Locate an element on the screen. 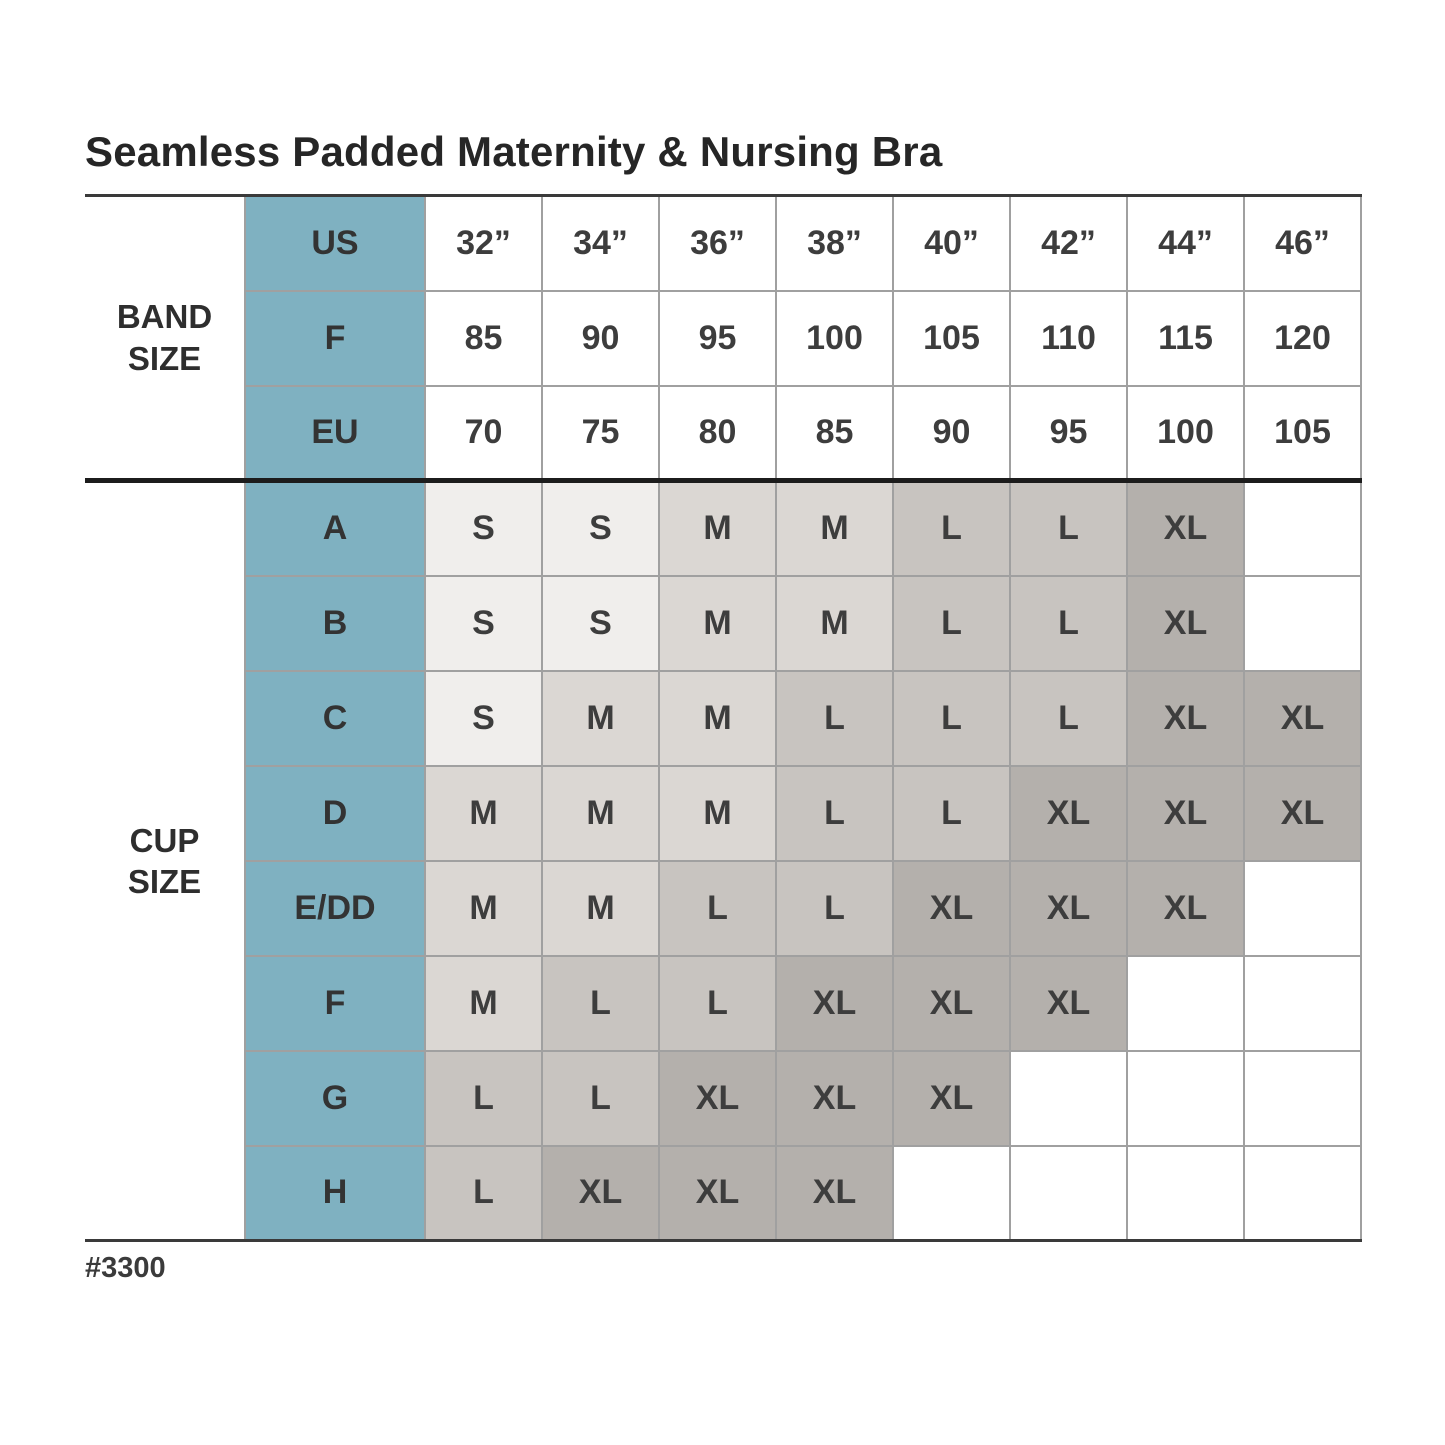 This screenshot has height=1445, width=1445. cup-size-row: G L L XL XL XL is located at coordinates (723, 1098).